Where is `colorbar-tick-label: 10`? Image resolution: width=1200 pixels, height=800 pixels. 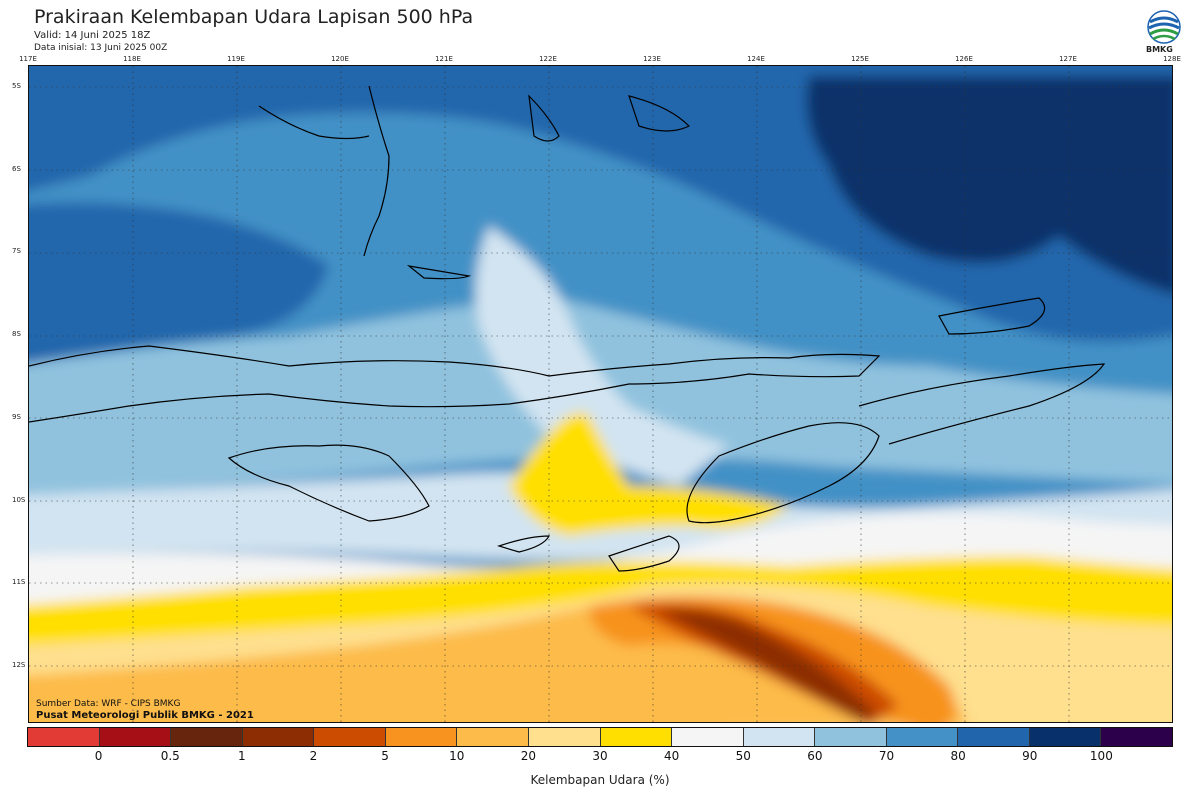 colorbar-tick-label: 10 is located at coordinates (457, 756).